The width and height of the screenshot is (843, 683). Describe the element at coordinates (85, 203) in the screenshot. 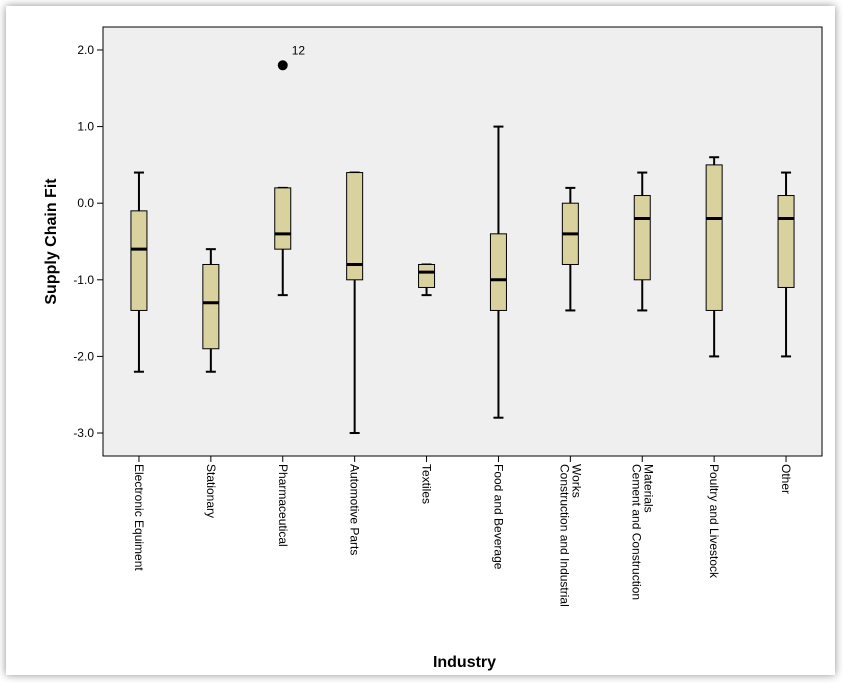

I see `y-tick-label: 0.0` at that location.